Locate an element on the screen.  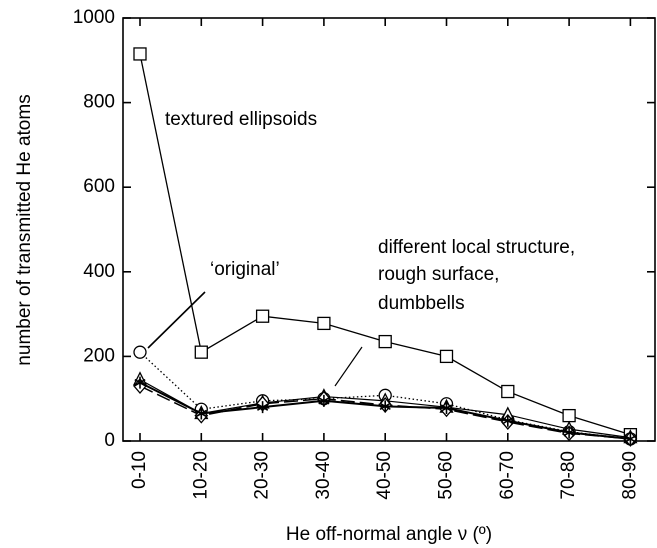
y-tick-label: 600 is located at coordinates (99, 186).